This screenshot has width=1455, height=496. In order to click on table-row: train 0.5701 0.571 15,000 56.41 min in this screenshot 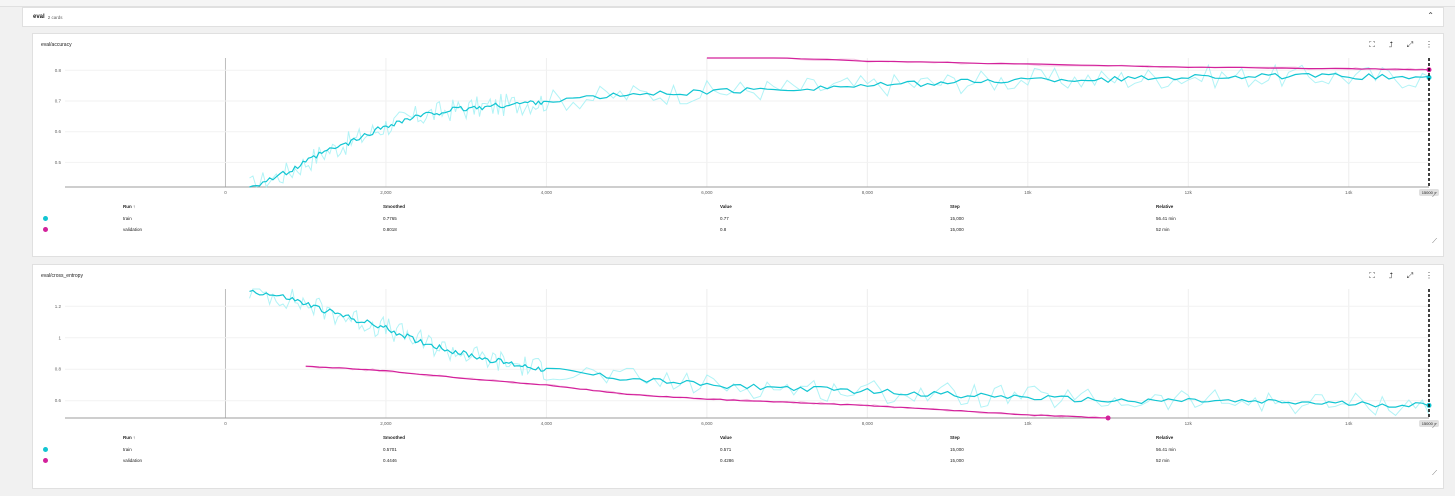, I will do `click(738, 451)`.